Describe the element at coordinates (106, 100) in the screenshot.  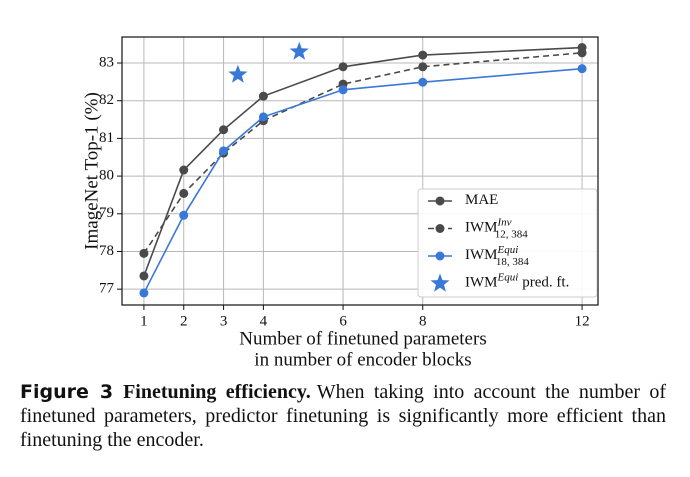
I see `y-tick-label: 82` at that location.